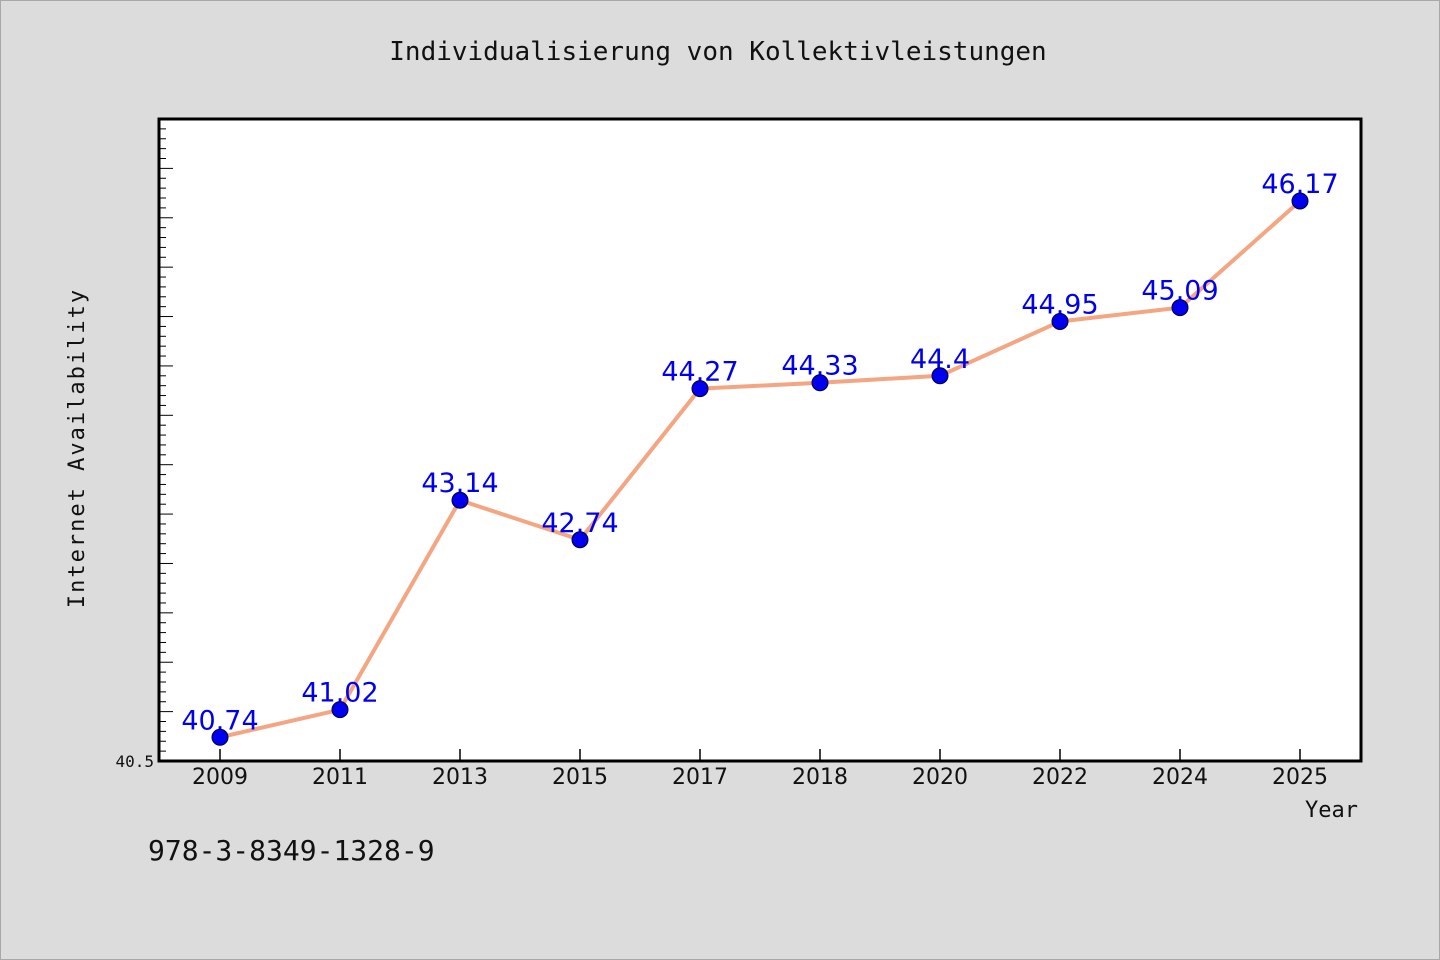 The image size is (1440, 960). What do you see at coordinates (1331, 810) in the screenshot?
I see `x-axis-label: Year` at bounding box center [1331, 810].